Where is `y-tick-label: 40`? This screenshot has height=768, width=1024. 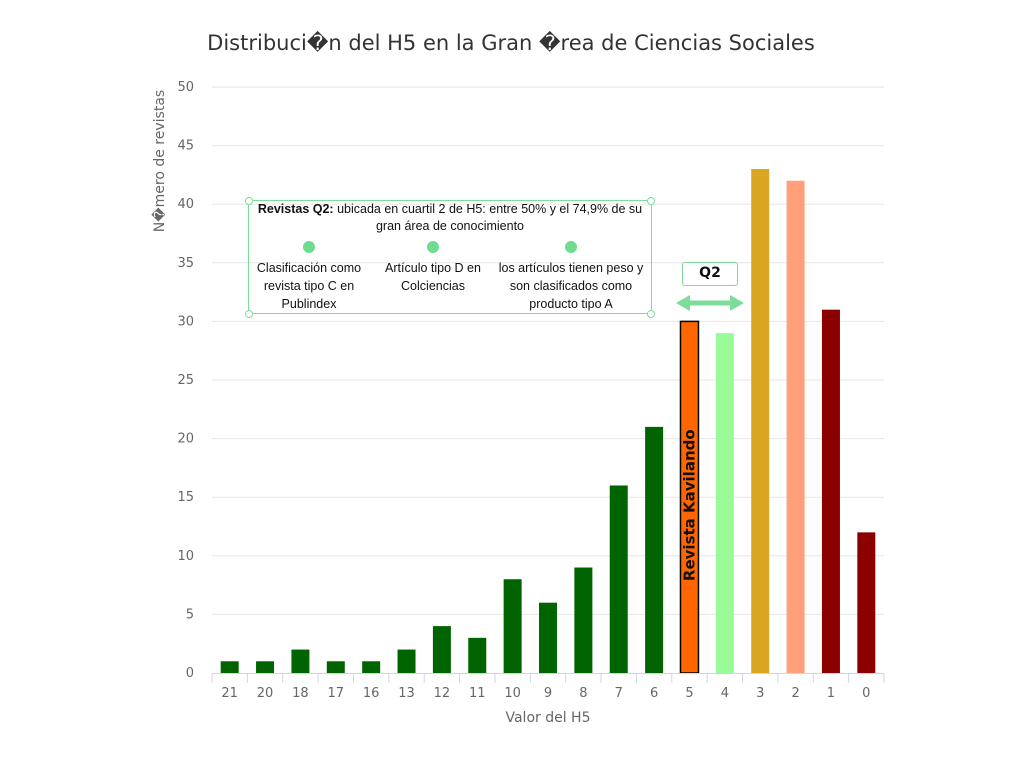 y-tick-label: 40 is located at coordinates (185, 204).